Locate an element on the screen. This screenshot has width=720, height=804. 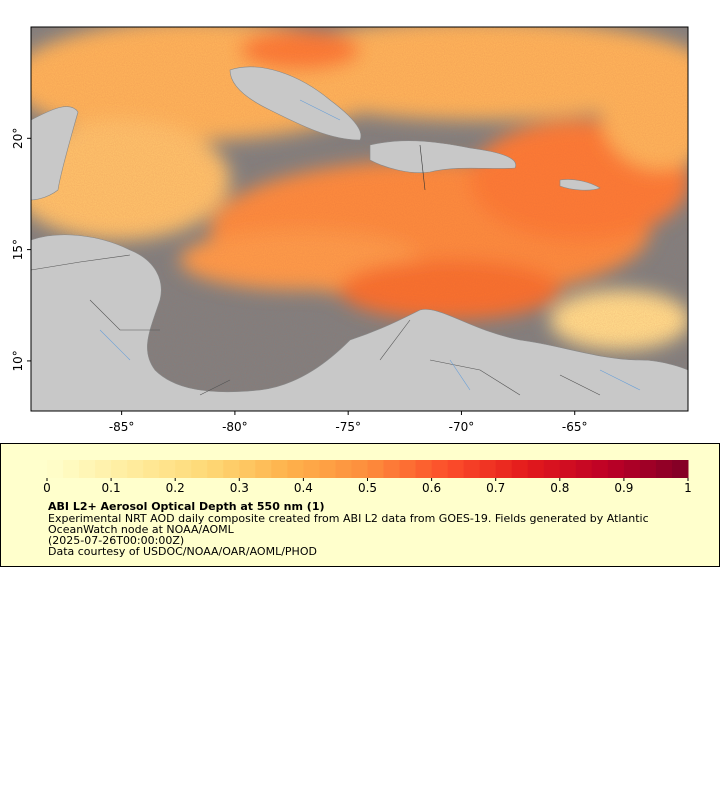
colorbar-tick-label: 0.2 is located at coordinates (175, 488).